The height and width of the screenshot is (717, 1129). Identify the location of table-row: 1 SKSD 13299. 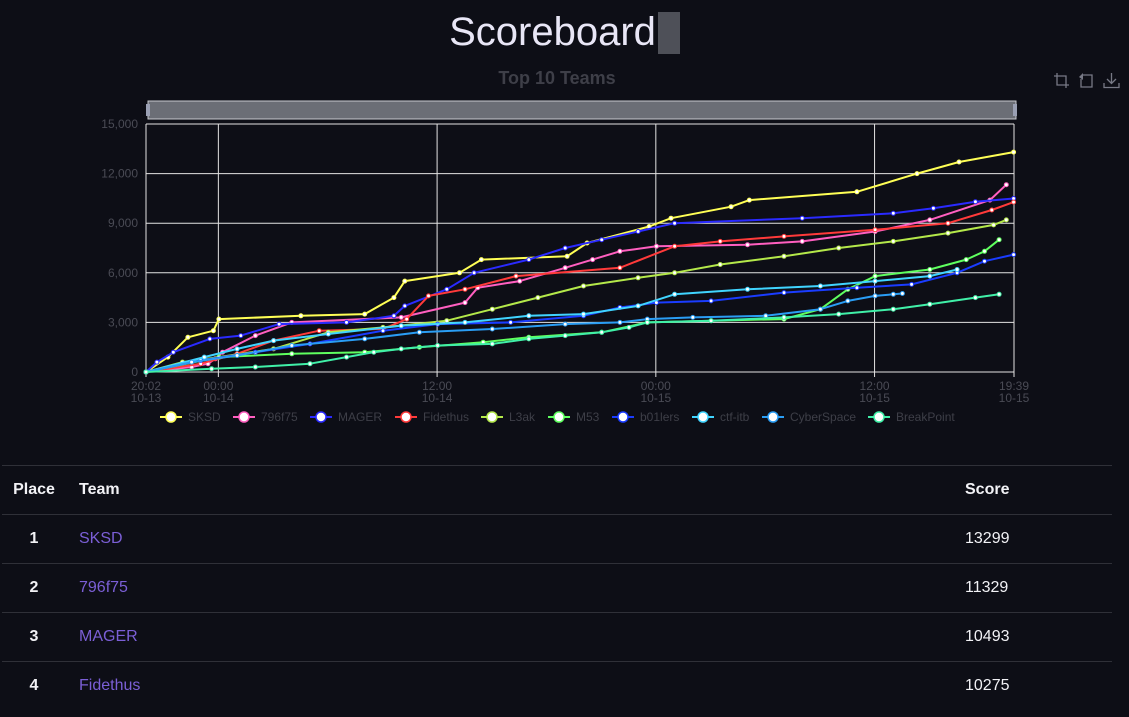
(557, 539).